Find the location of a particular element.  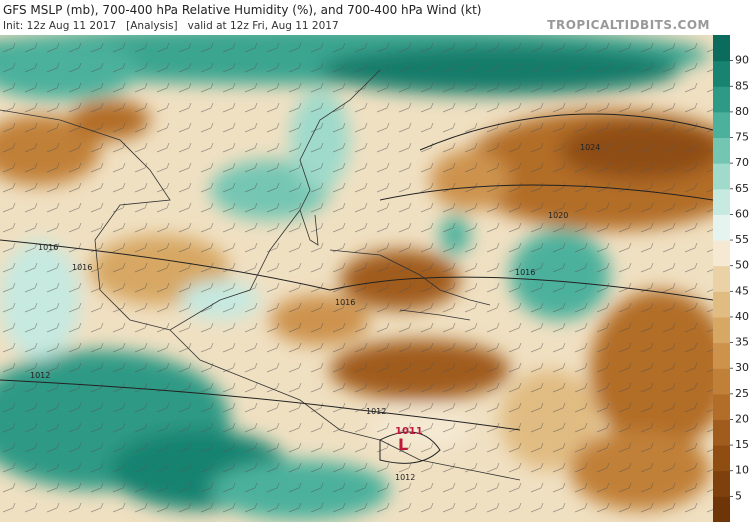

colorbar-label: 60 is located at coordinates (742, 213).